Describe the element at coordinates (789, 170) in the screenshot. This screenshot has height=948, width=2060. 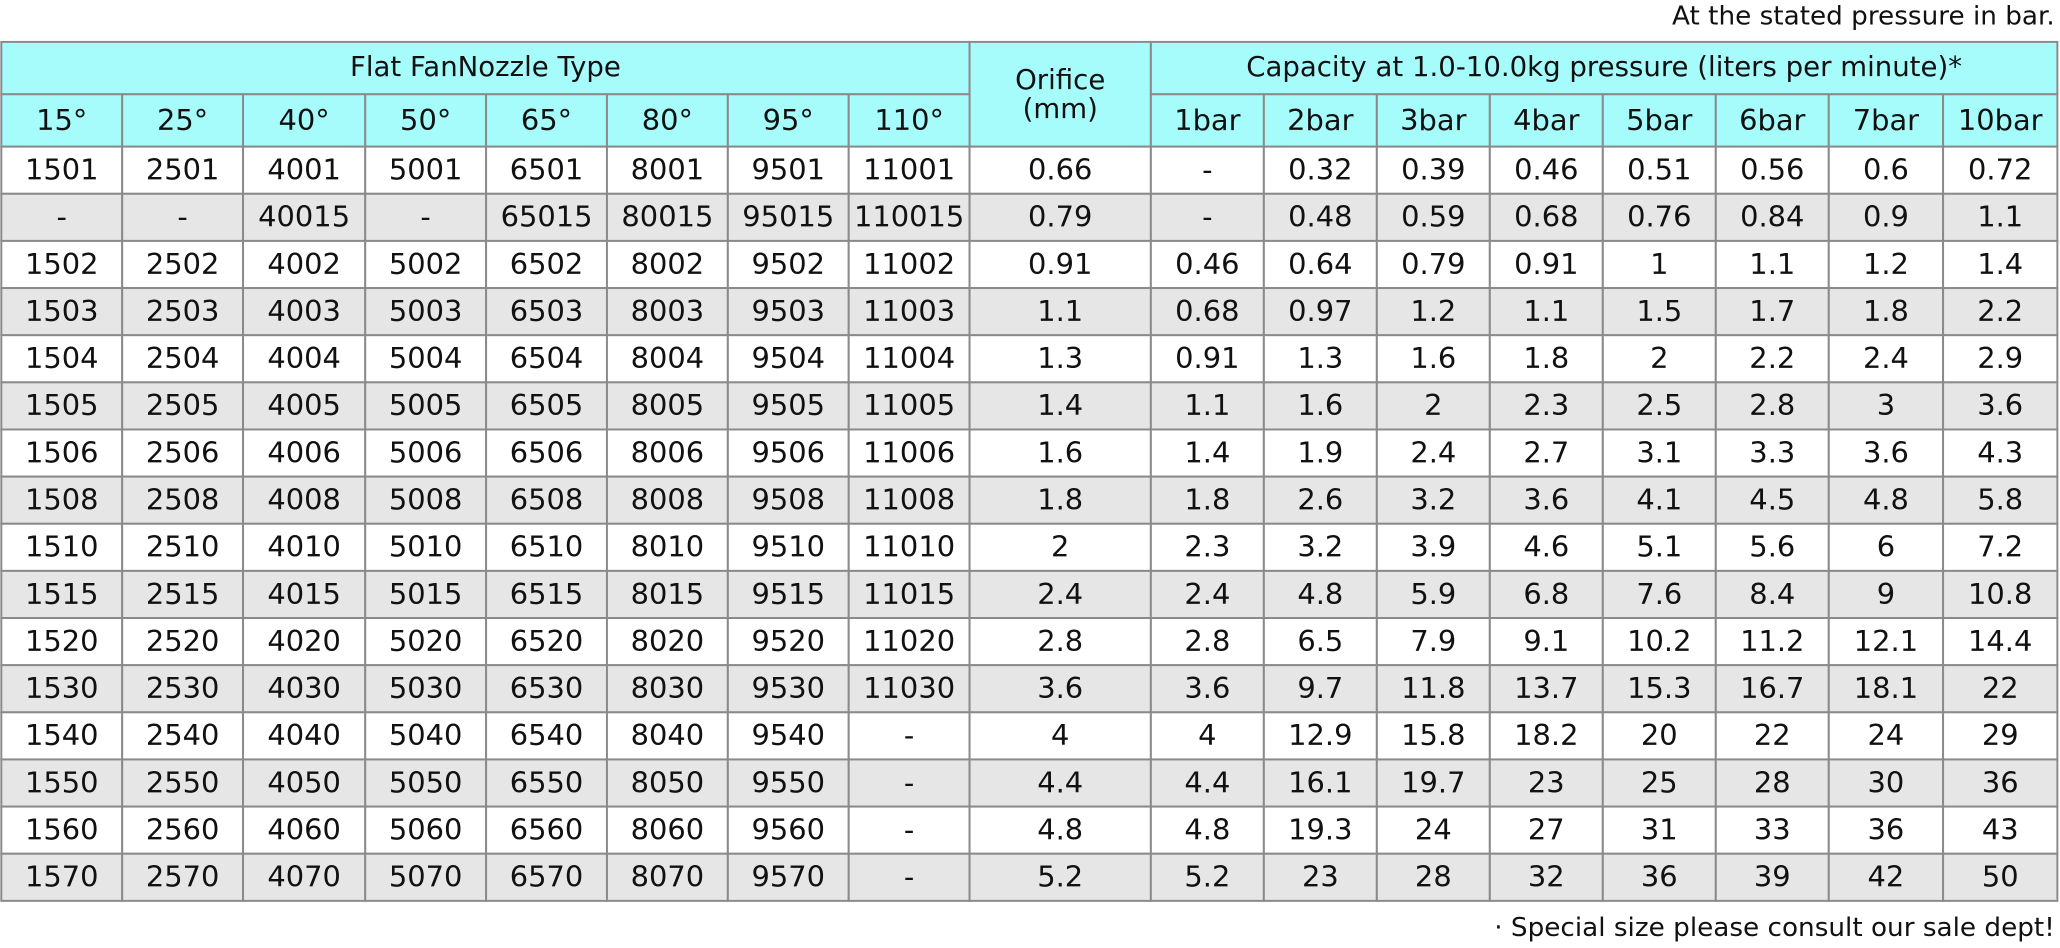
I see `cell-text: 9501` at that location.